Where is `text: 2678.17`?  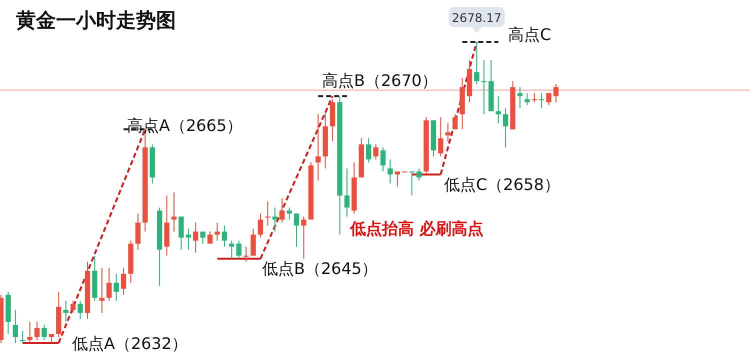
text: 2678.17 is located at coordinates (477, 18).